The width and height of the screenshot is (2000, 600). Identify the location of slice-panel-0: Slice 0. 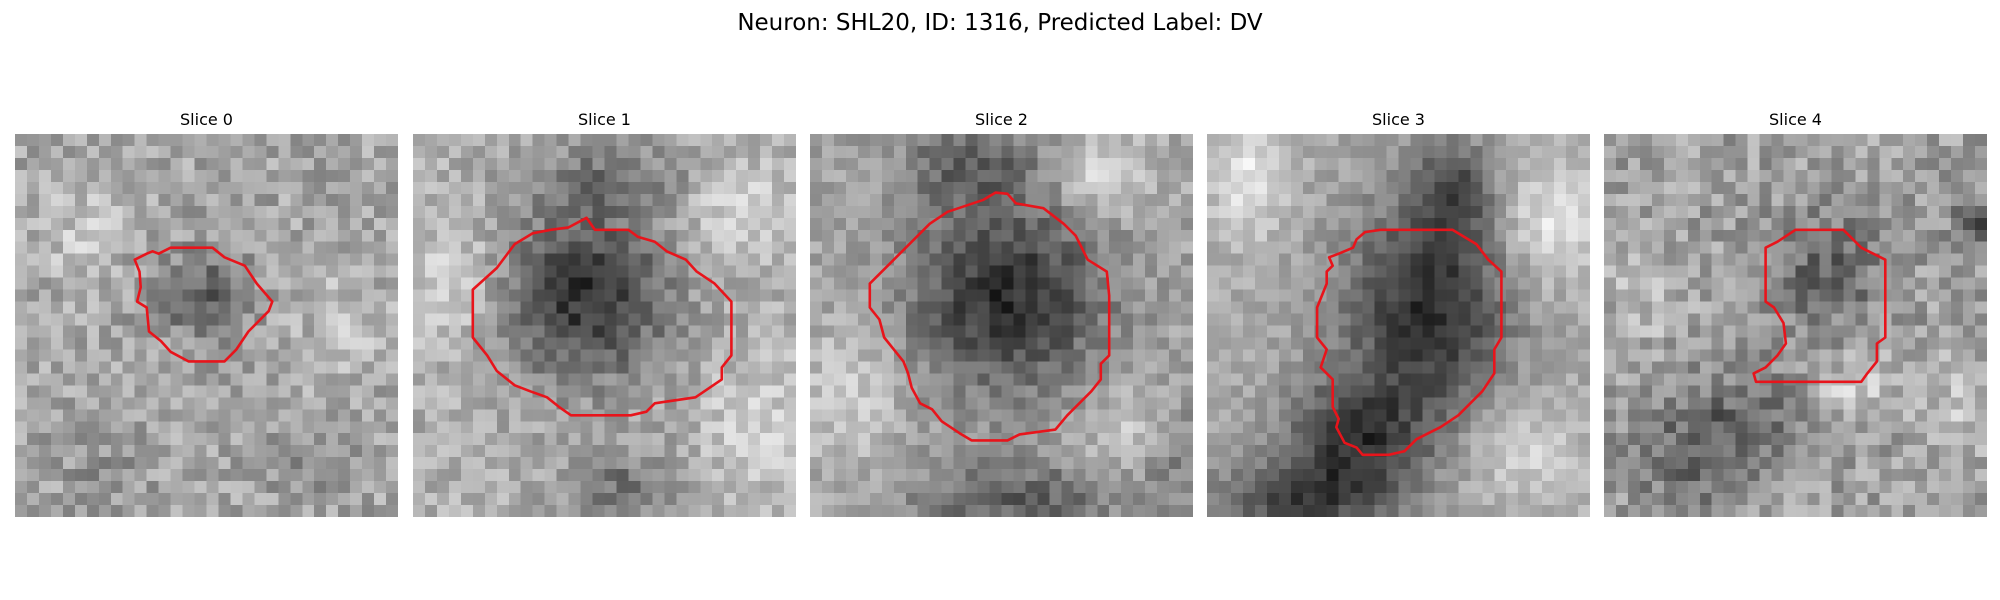
(206, 312).